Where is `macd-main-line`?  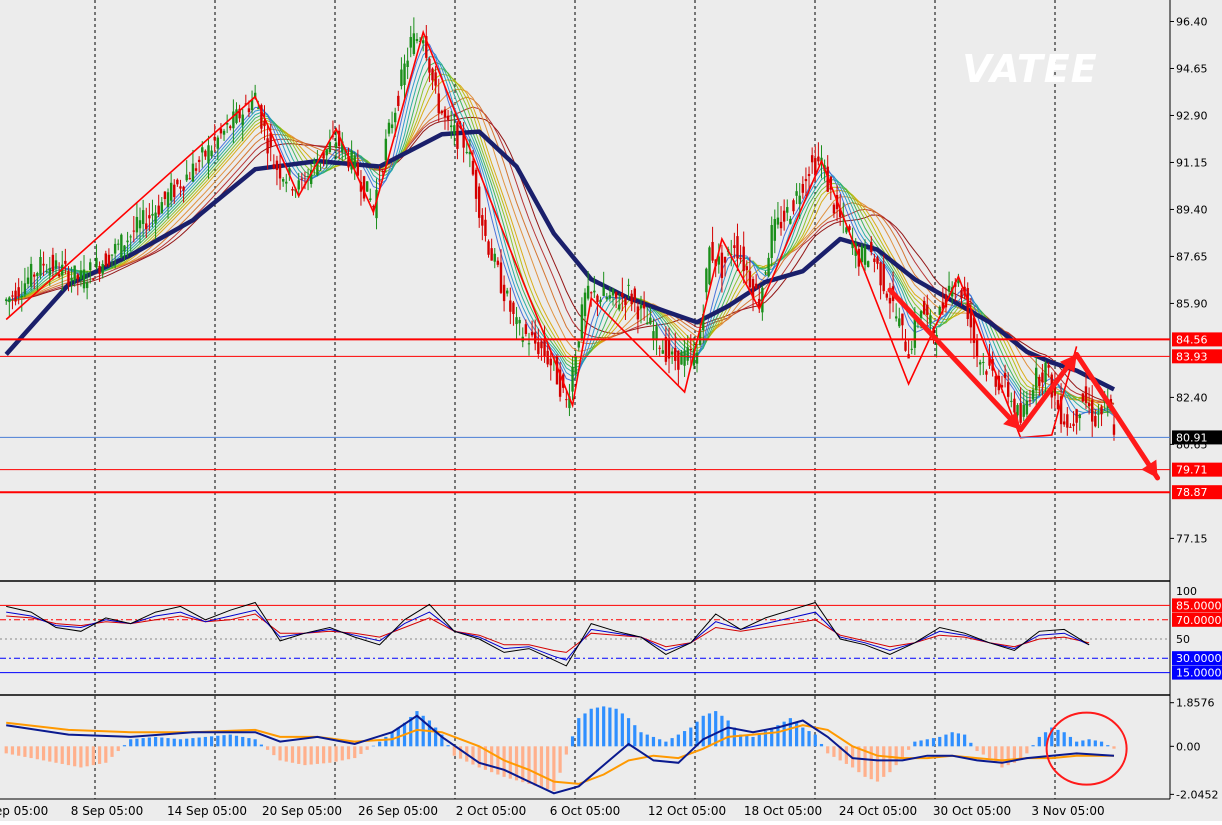 macd-main-line is located at coordinates (560, 754).